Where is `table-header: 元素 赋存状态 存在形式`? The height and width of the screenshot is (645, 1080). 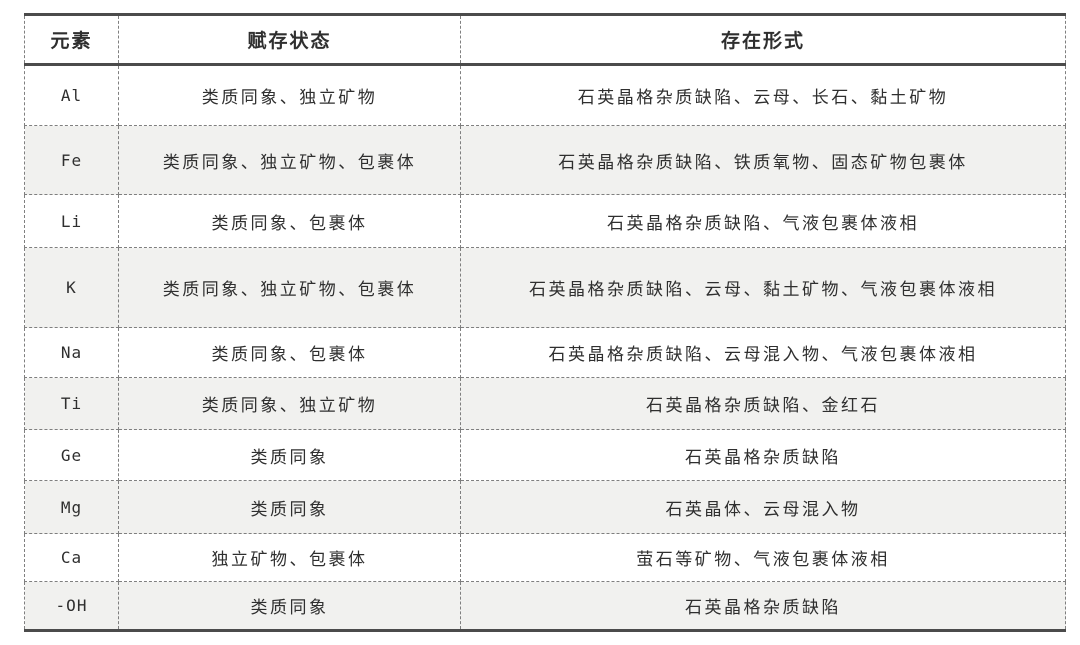
table-header: 元素 赋存状态 存在形式 is located at coordinates (545, 40).